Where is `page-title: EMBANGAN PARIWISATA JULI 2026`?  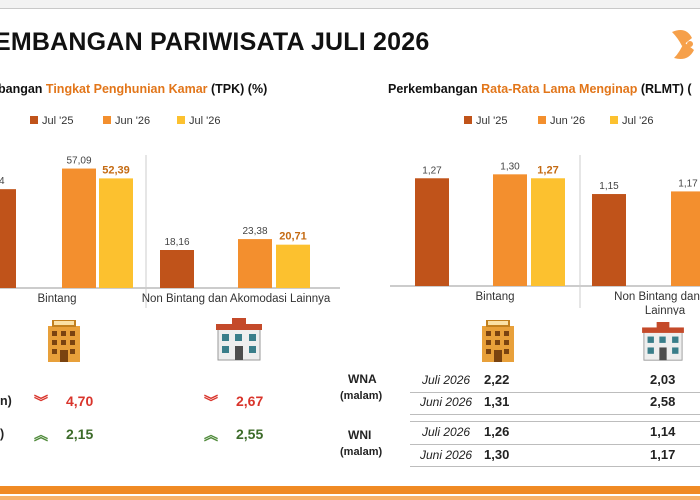
page-title: EMBANGAN PARIWISATA JULI 2026 is located at coordinates (215, 42).